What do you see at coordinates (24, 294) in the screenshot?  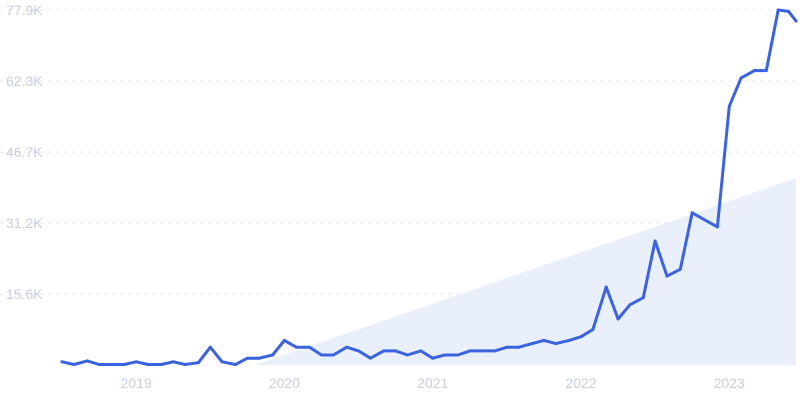 I see `y-tick-label-0: 15.6K` at bounding box center [24, 294].